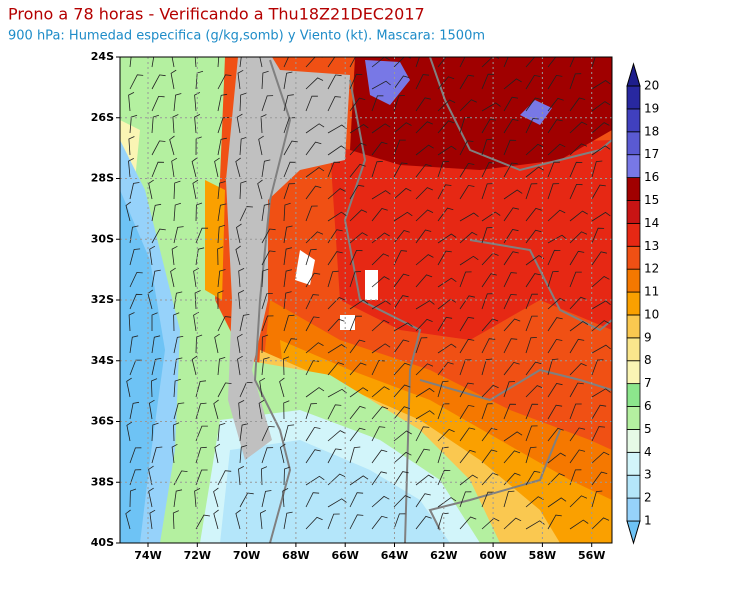 Image resolution: width=750 pixels, height=604 pixels. Describe the element at coordinates (651, 269) in the screenshot. I see `colorbar-label: 12` at that location.